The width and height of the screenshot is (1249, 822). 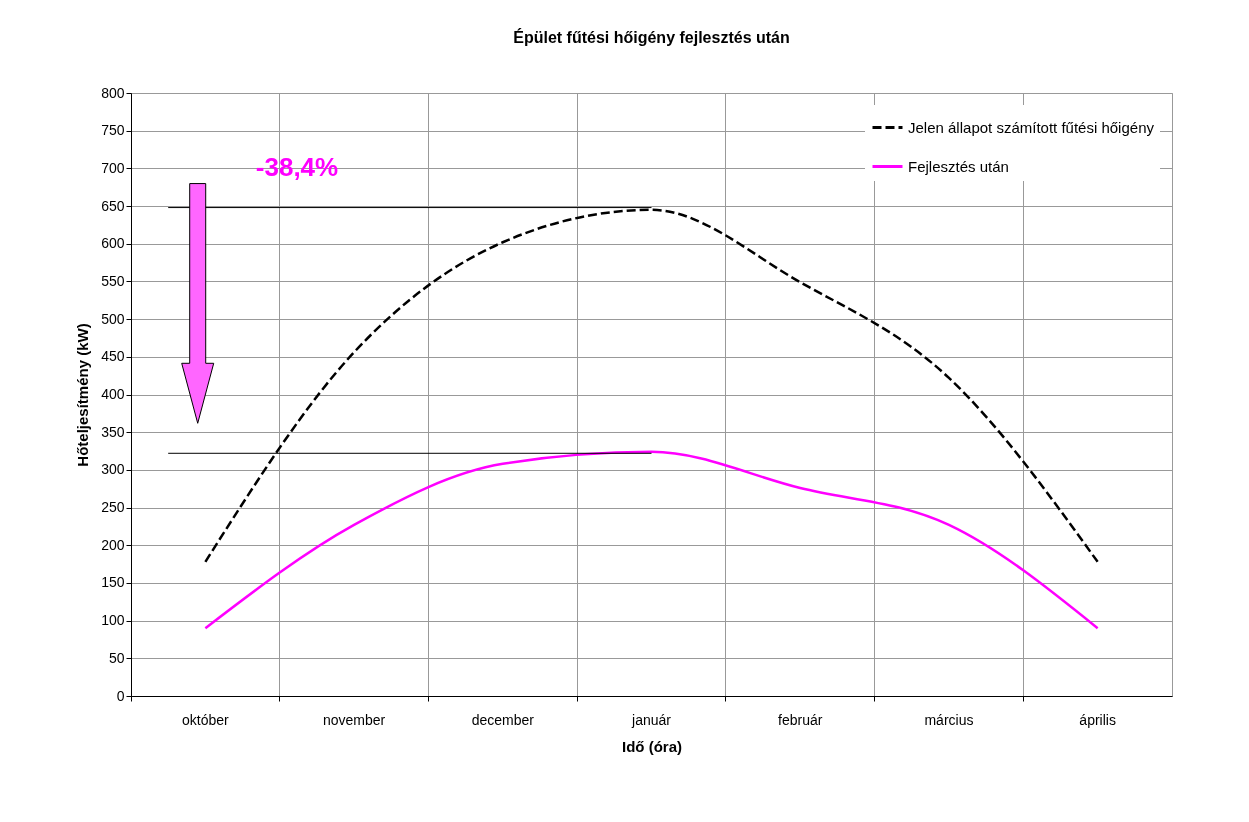 What do you see at coordinates (113, 469) in the screenshot?
I see `y-tick-label: 300` at bounding box center [113, 469].